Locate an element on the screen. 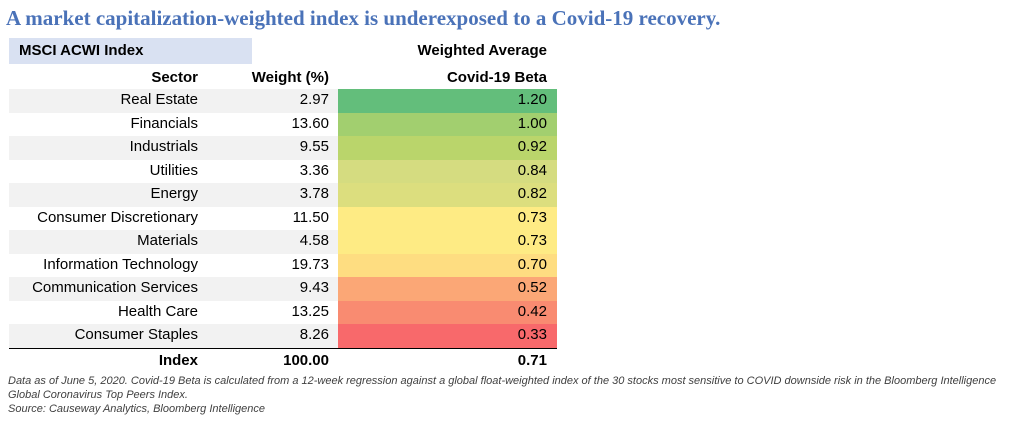 This screenshot has height=430, width=1024. weight-cell: 4.58 is located at coordinates (314, 240).